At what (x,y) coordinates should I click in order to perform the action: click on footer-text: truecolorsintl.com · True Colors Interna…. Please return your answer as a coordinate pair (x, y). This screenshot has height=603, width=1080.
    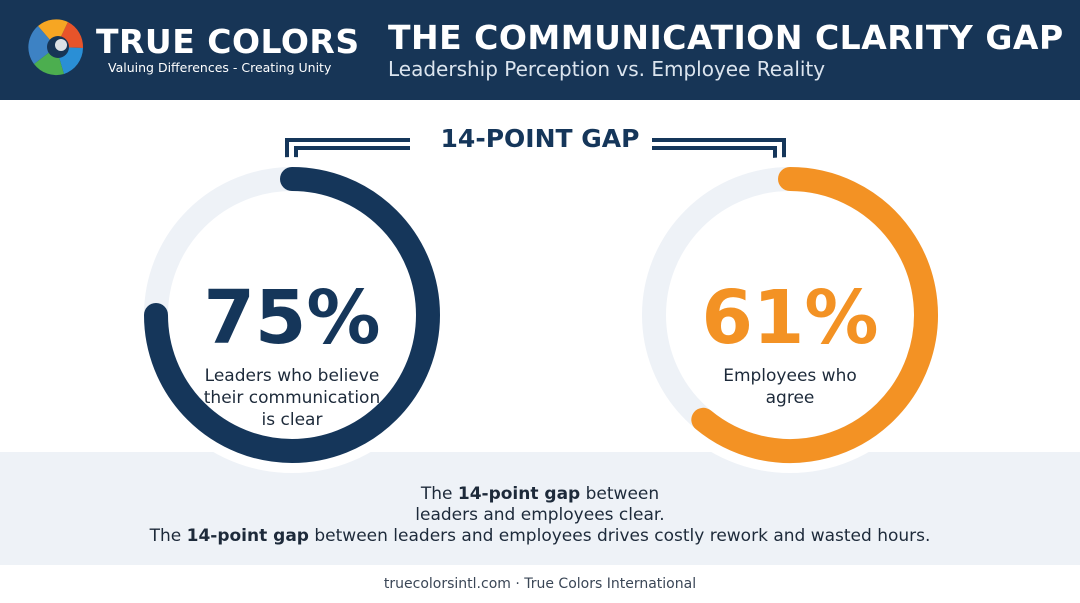
    Looking at the image, I should click on (540, 584).